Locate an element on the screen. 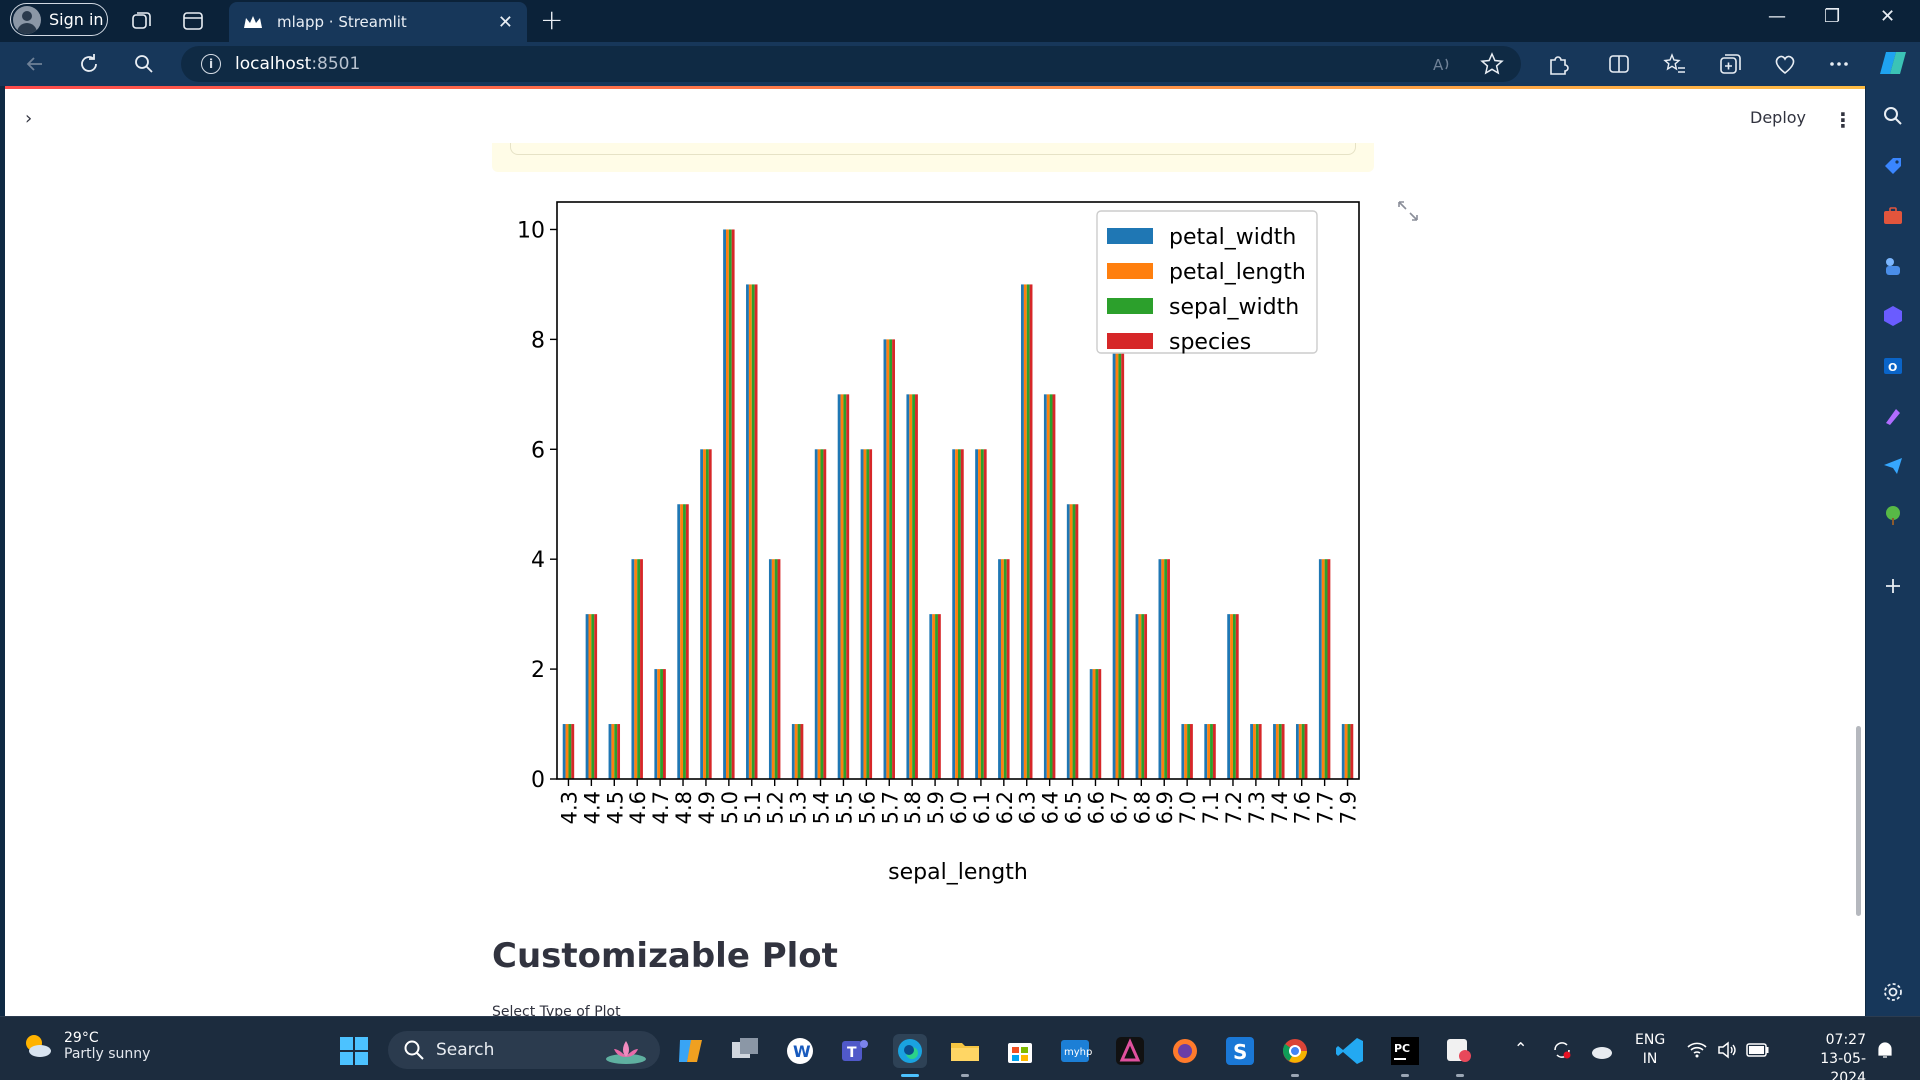 Image resolution: width=1920 pixels, height=1080 pixels. ms-word-icon: W is located at coordinates (800, 1051).